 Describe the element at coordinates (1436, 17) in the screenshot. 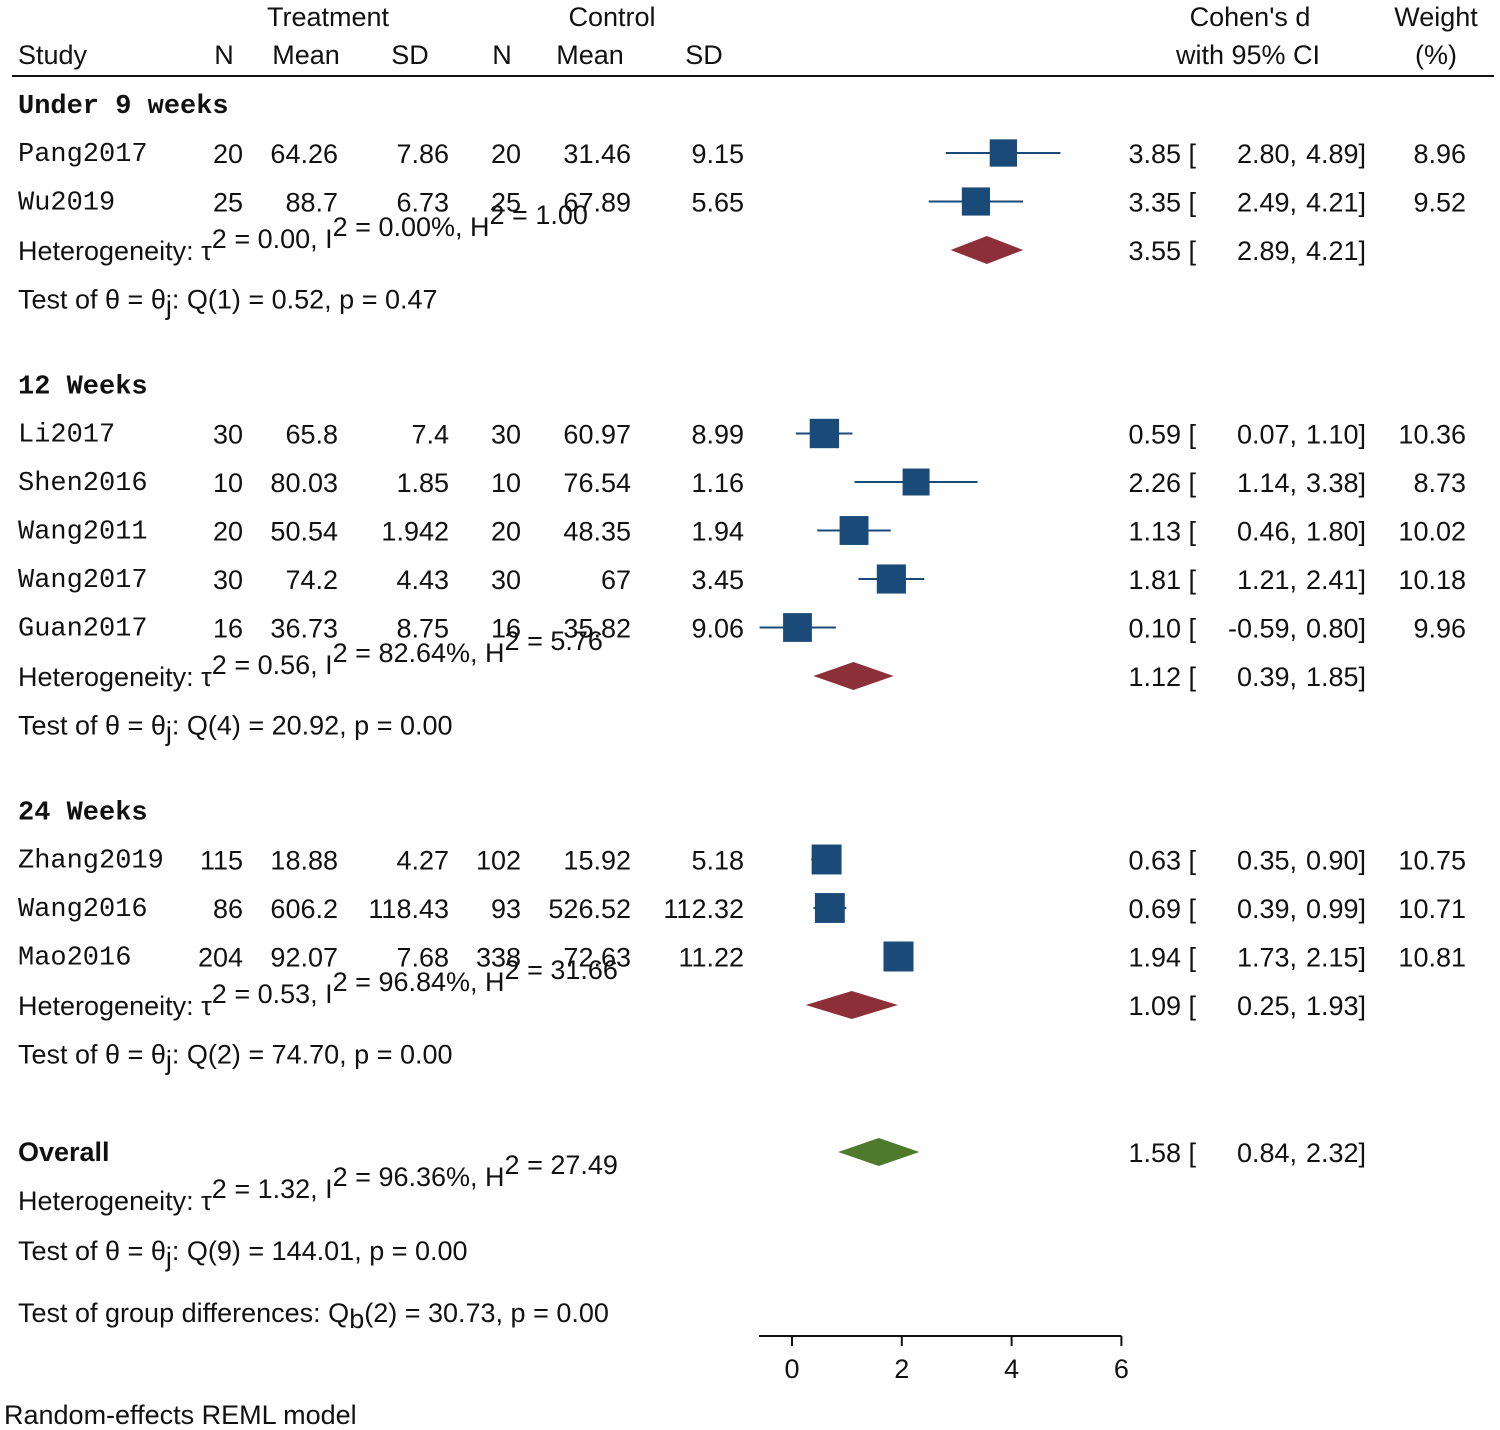

I see `header-weight-line1: Weight` at that location.